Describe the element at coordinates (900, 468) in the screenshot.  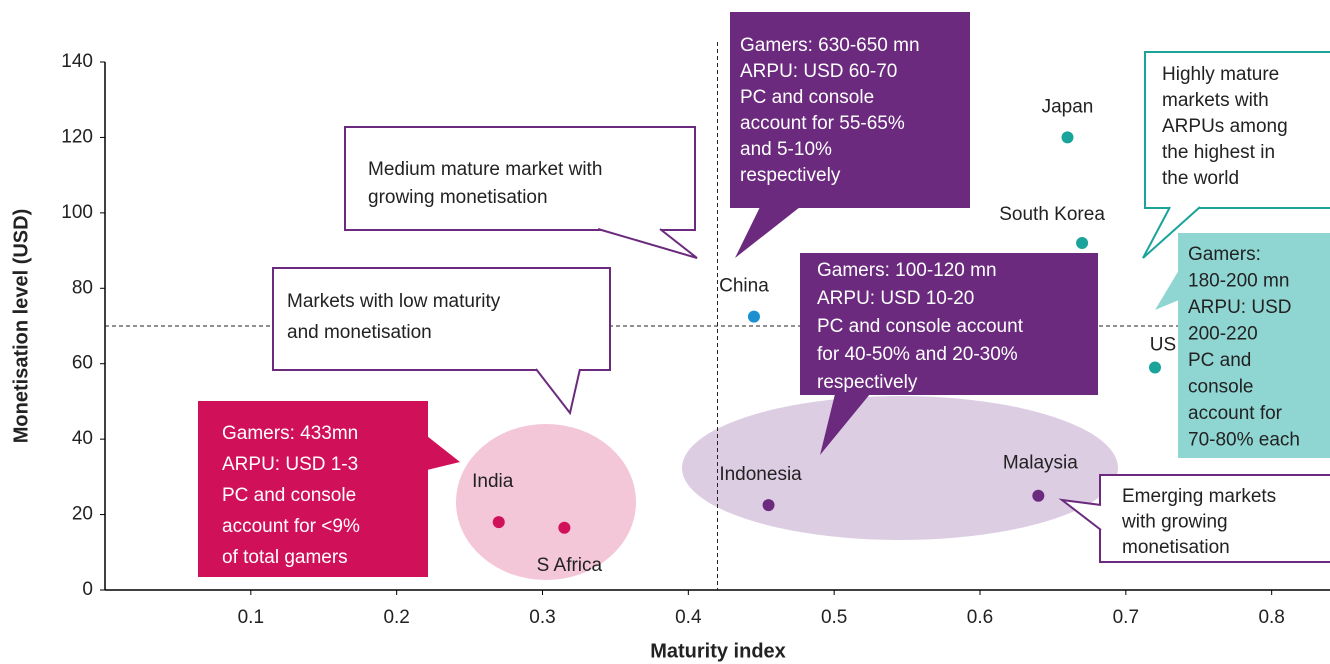
I see `emerging-cluster` at that location.